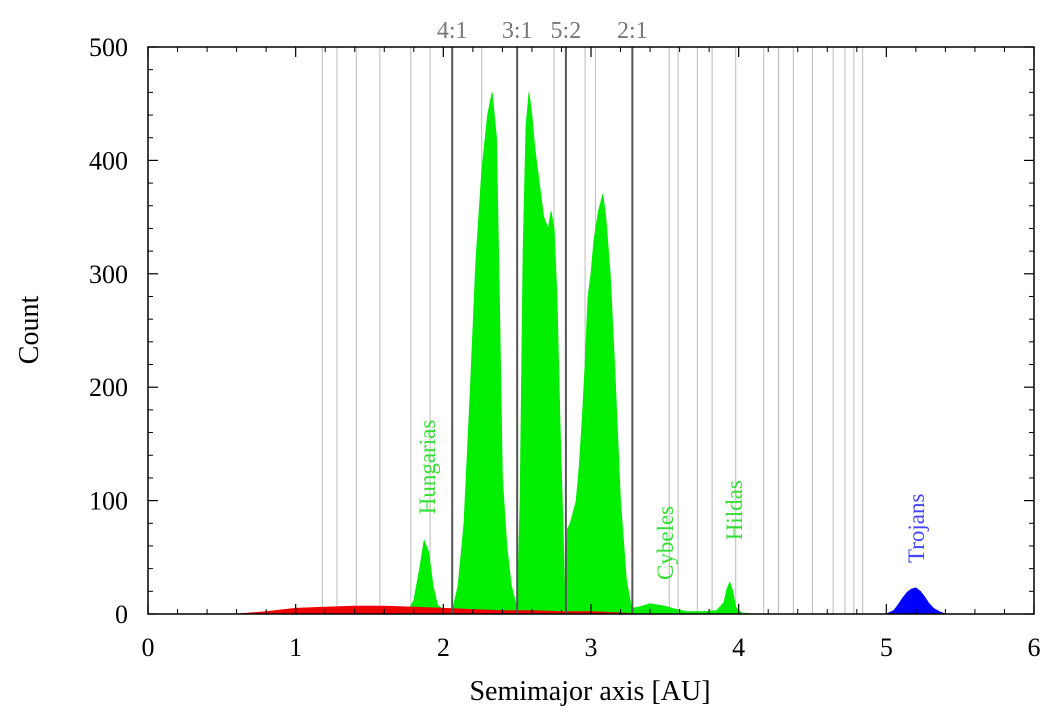 The width and height of the screenshot is (1050, 718). I want to click on x-tick-label: 3, so click(591, 647).